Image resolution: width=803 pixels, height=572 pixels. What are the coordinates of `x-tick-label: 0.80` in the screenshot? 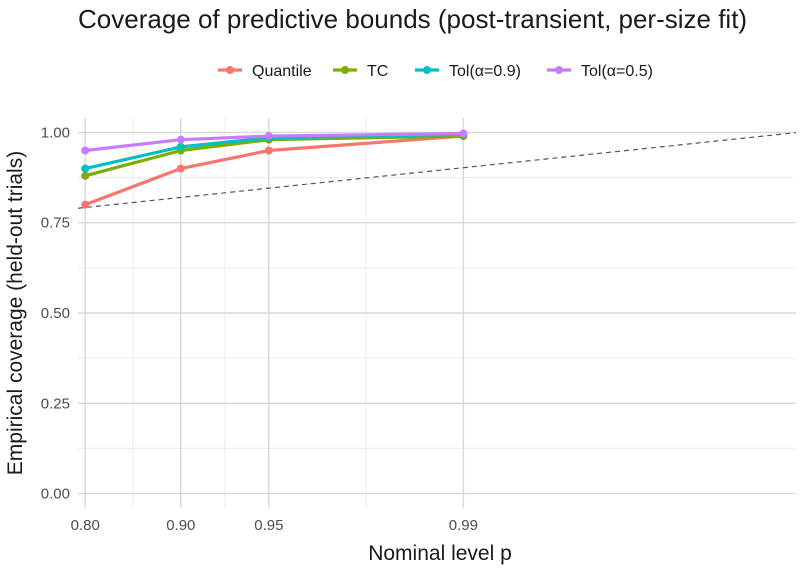 It's located at (85, 525).